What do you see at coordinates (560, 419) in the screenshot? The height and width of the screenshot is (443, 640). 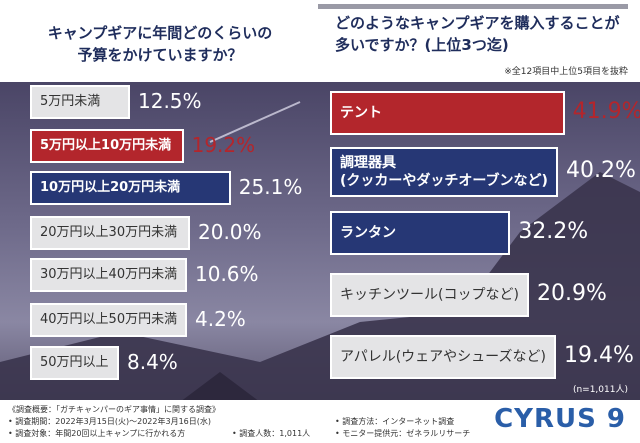 I see `logo: CYRUS 9` at bounding box center [560, 419].